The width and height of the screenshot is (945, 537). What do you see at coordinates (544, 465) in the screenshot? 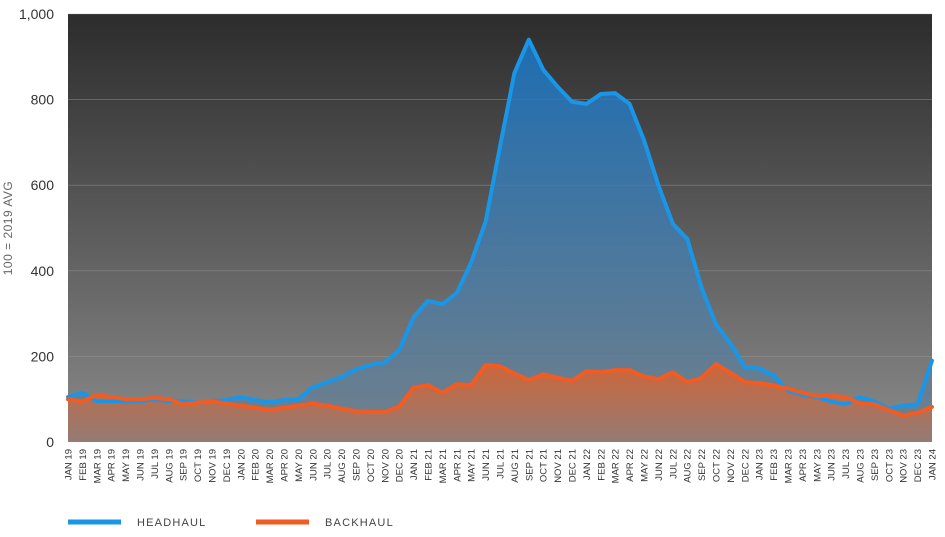
I see `x-tick-label: OCT 21` at bounding box center [544, 465].